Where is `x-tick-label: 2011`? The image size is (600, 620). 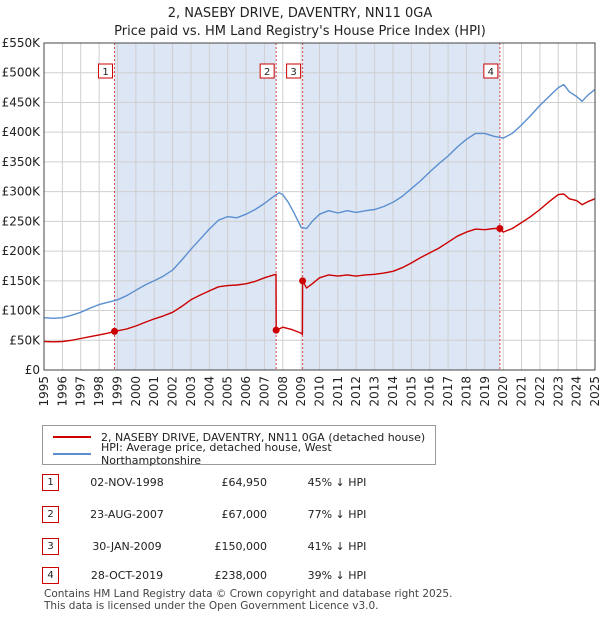 x-tick-label: 2011 is located at coordinates (338, 391).